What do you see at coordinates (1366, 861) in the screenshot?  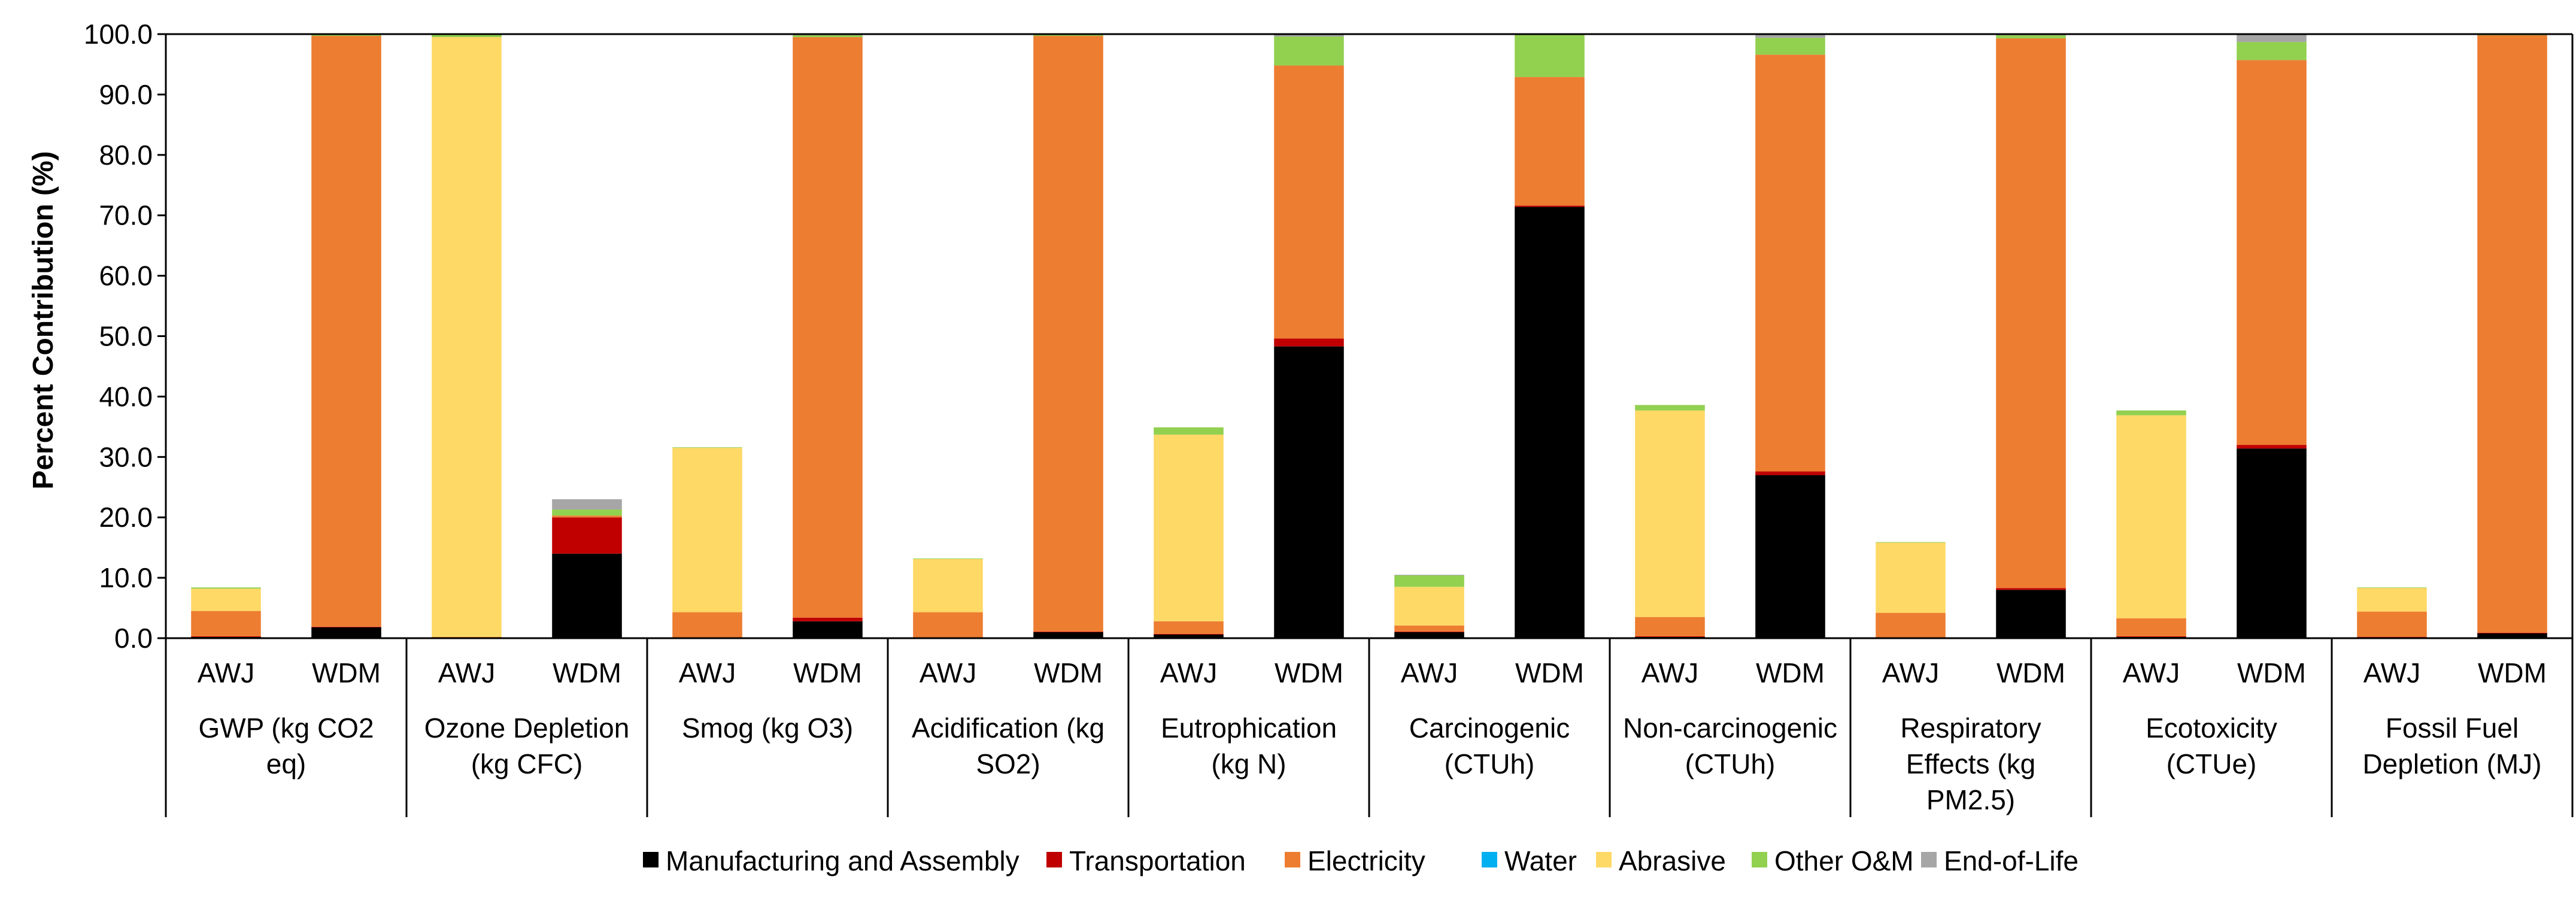 I see `legend-entry: Electricity` at bounding box center [1366, 861].